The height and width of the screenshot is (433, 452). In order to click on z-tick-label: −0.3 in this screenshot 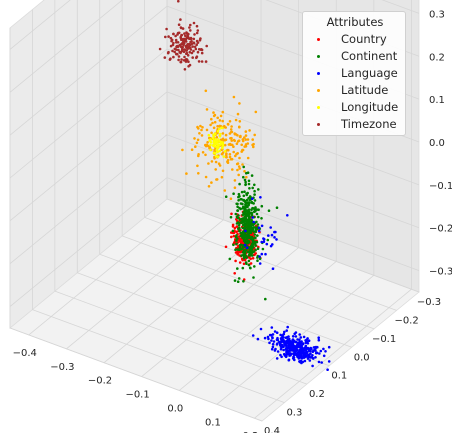, I will do `click(440, 272)`.